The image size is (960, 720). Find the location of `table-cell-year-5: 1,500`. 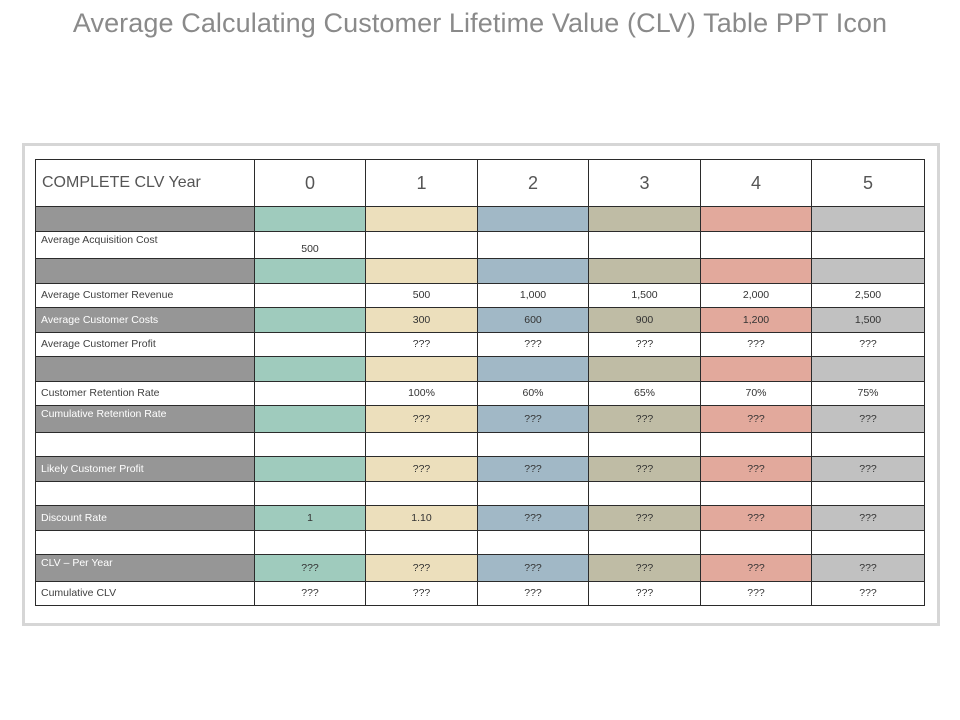

table-cell-year-5: 1,500 is located at coordinates (868, 320).